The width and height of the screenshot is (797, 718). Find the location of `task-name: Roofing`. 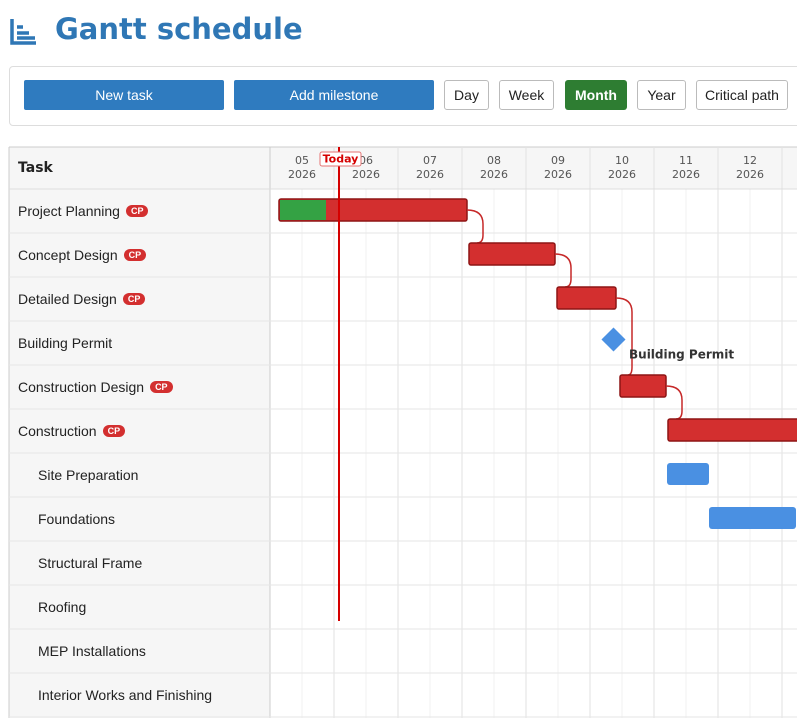

task-name: Roofing is located at coordinates (62, 607).